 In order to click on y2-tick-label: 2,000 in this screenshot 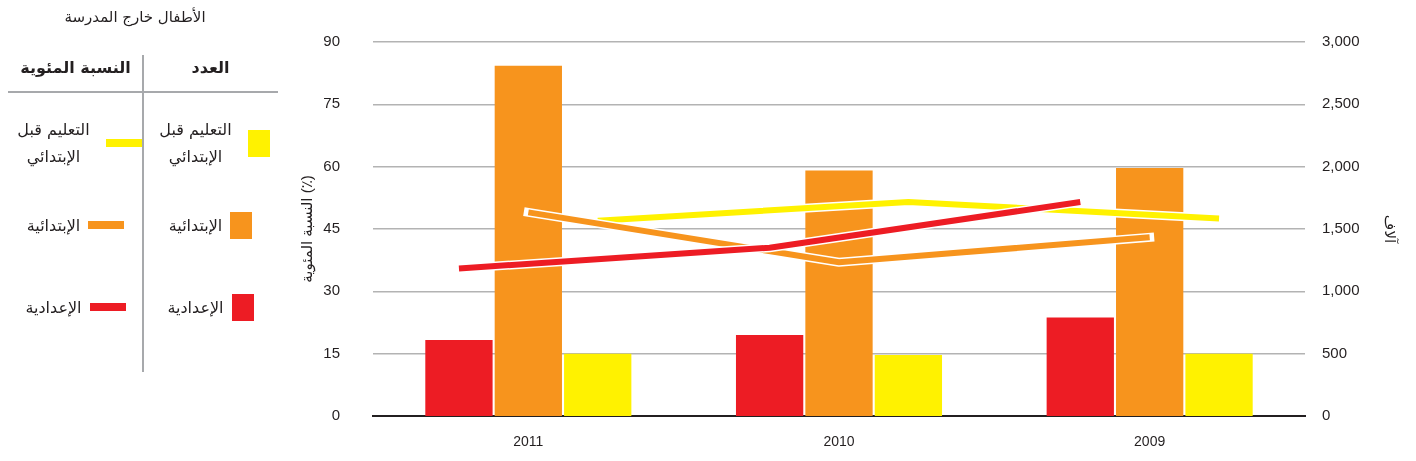, I will do `click(1341, 165)`.